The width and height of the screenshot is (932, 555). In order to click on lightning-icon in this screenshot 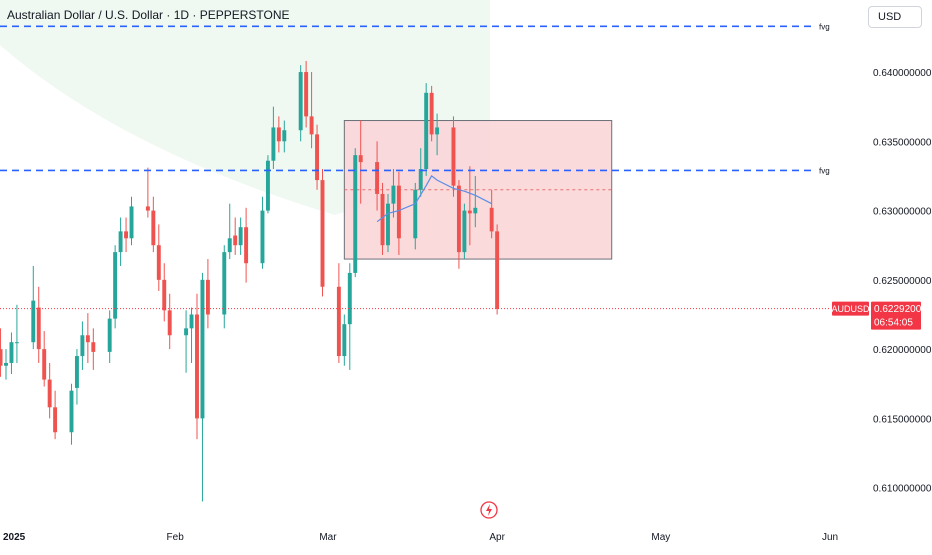, I will do `click(489, 510)`.